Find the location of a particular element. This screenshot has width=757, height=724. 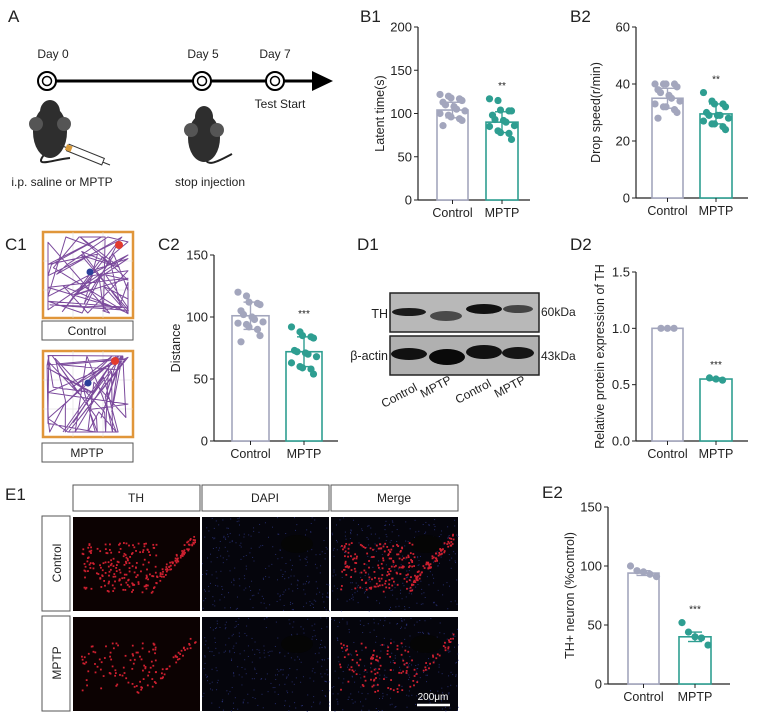

lane-label: MPTP is located at coordinates (510, 387).